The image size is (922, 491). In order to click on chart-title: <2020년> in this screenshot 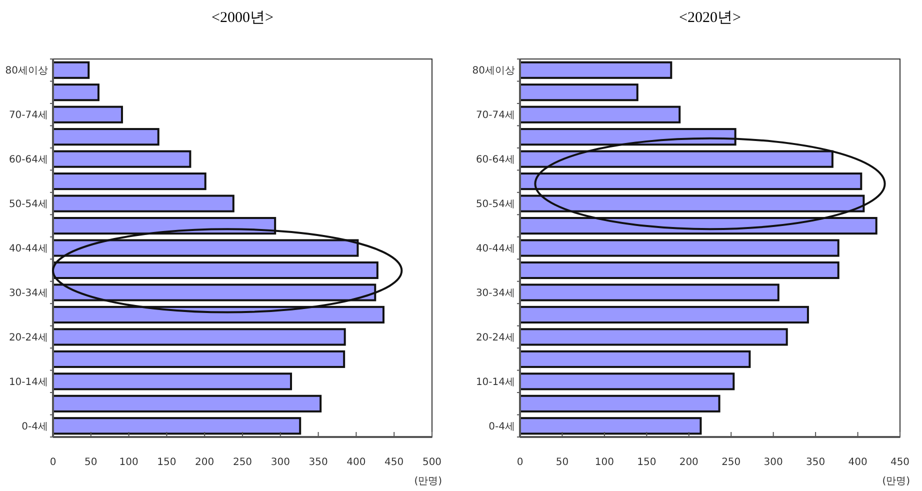, I will do `click(710, 18)`.